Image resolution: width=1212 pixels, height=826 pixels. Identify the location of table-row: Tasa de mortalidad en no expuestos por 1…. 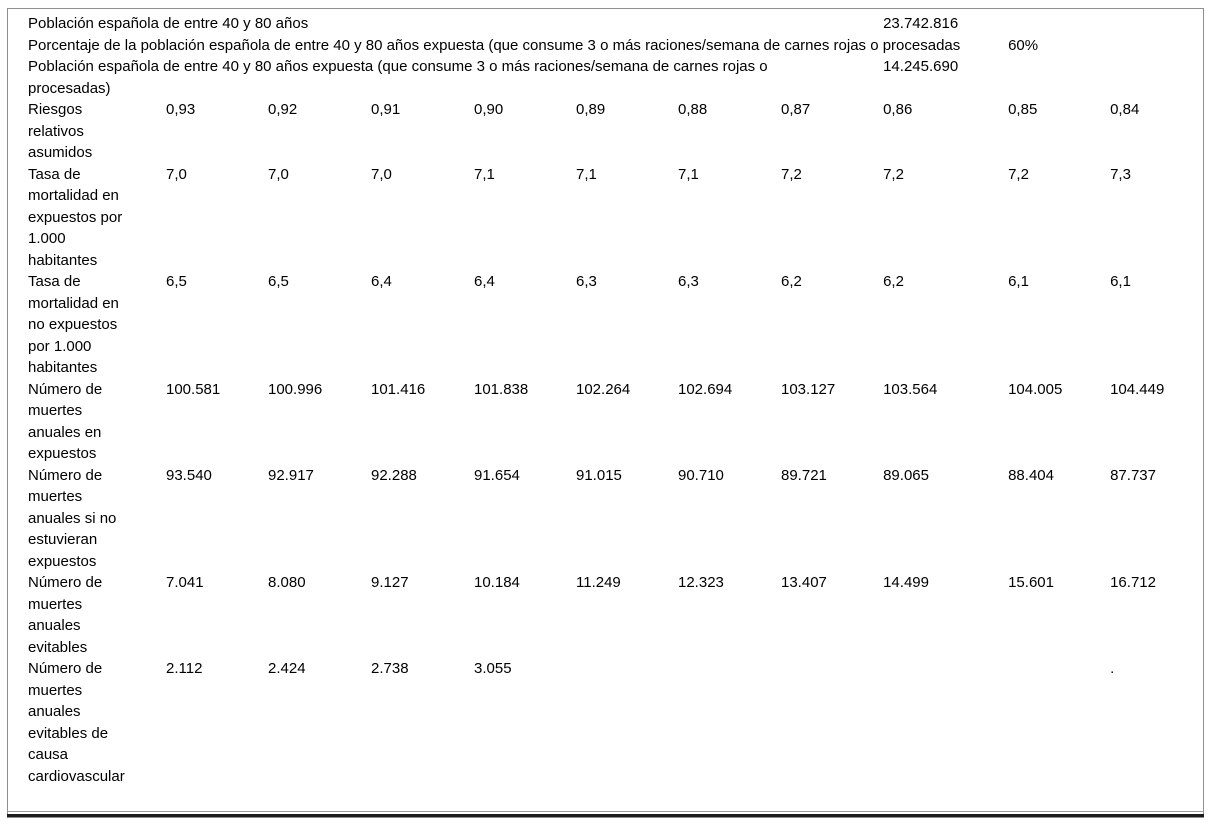
(616, 325).